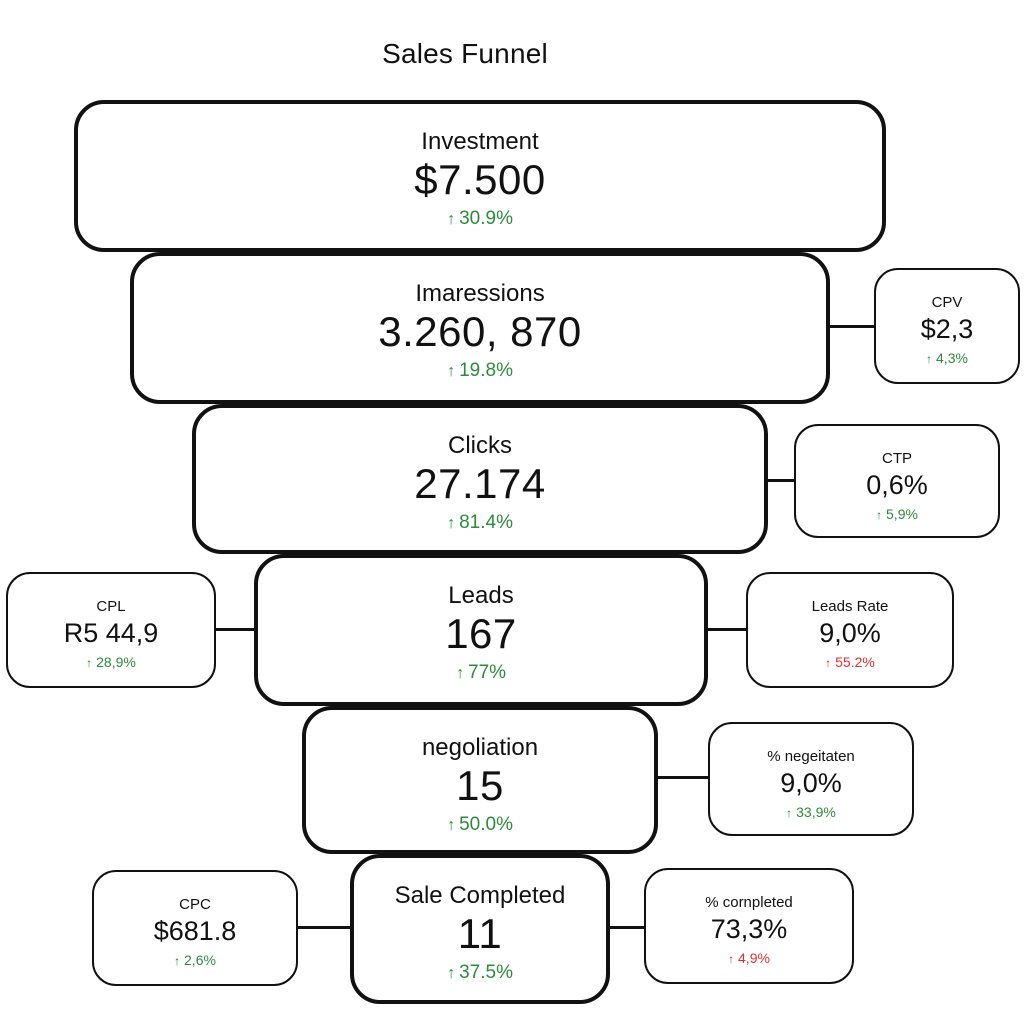 Image resolution: width=1024 pixels, height=1024 pixels. What do you see at coordinates (481, 595) in the screenshot?
I see `stage-label: Leads` at bounding box center [481, 595].